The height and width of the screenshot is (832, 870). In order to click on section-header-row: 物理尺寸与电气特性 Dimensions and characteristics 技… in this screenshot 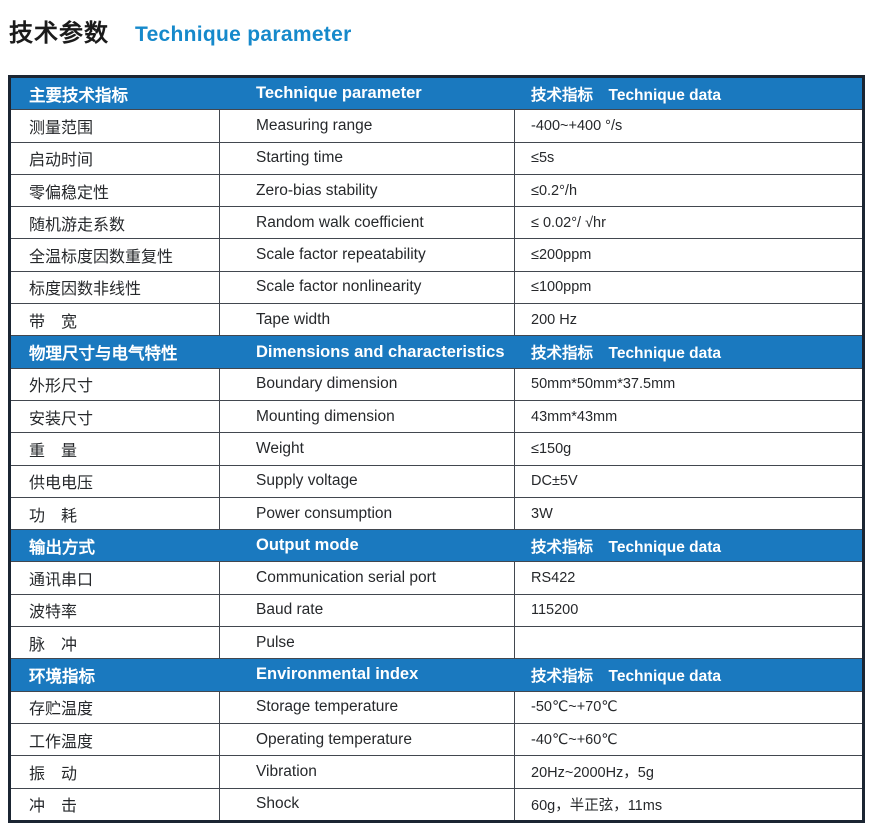, I will do `click(436, 352)`.